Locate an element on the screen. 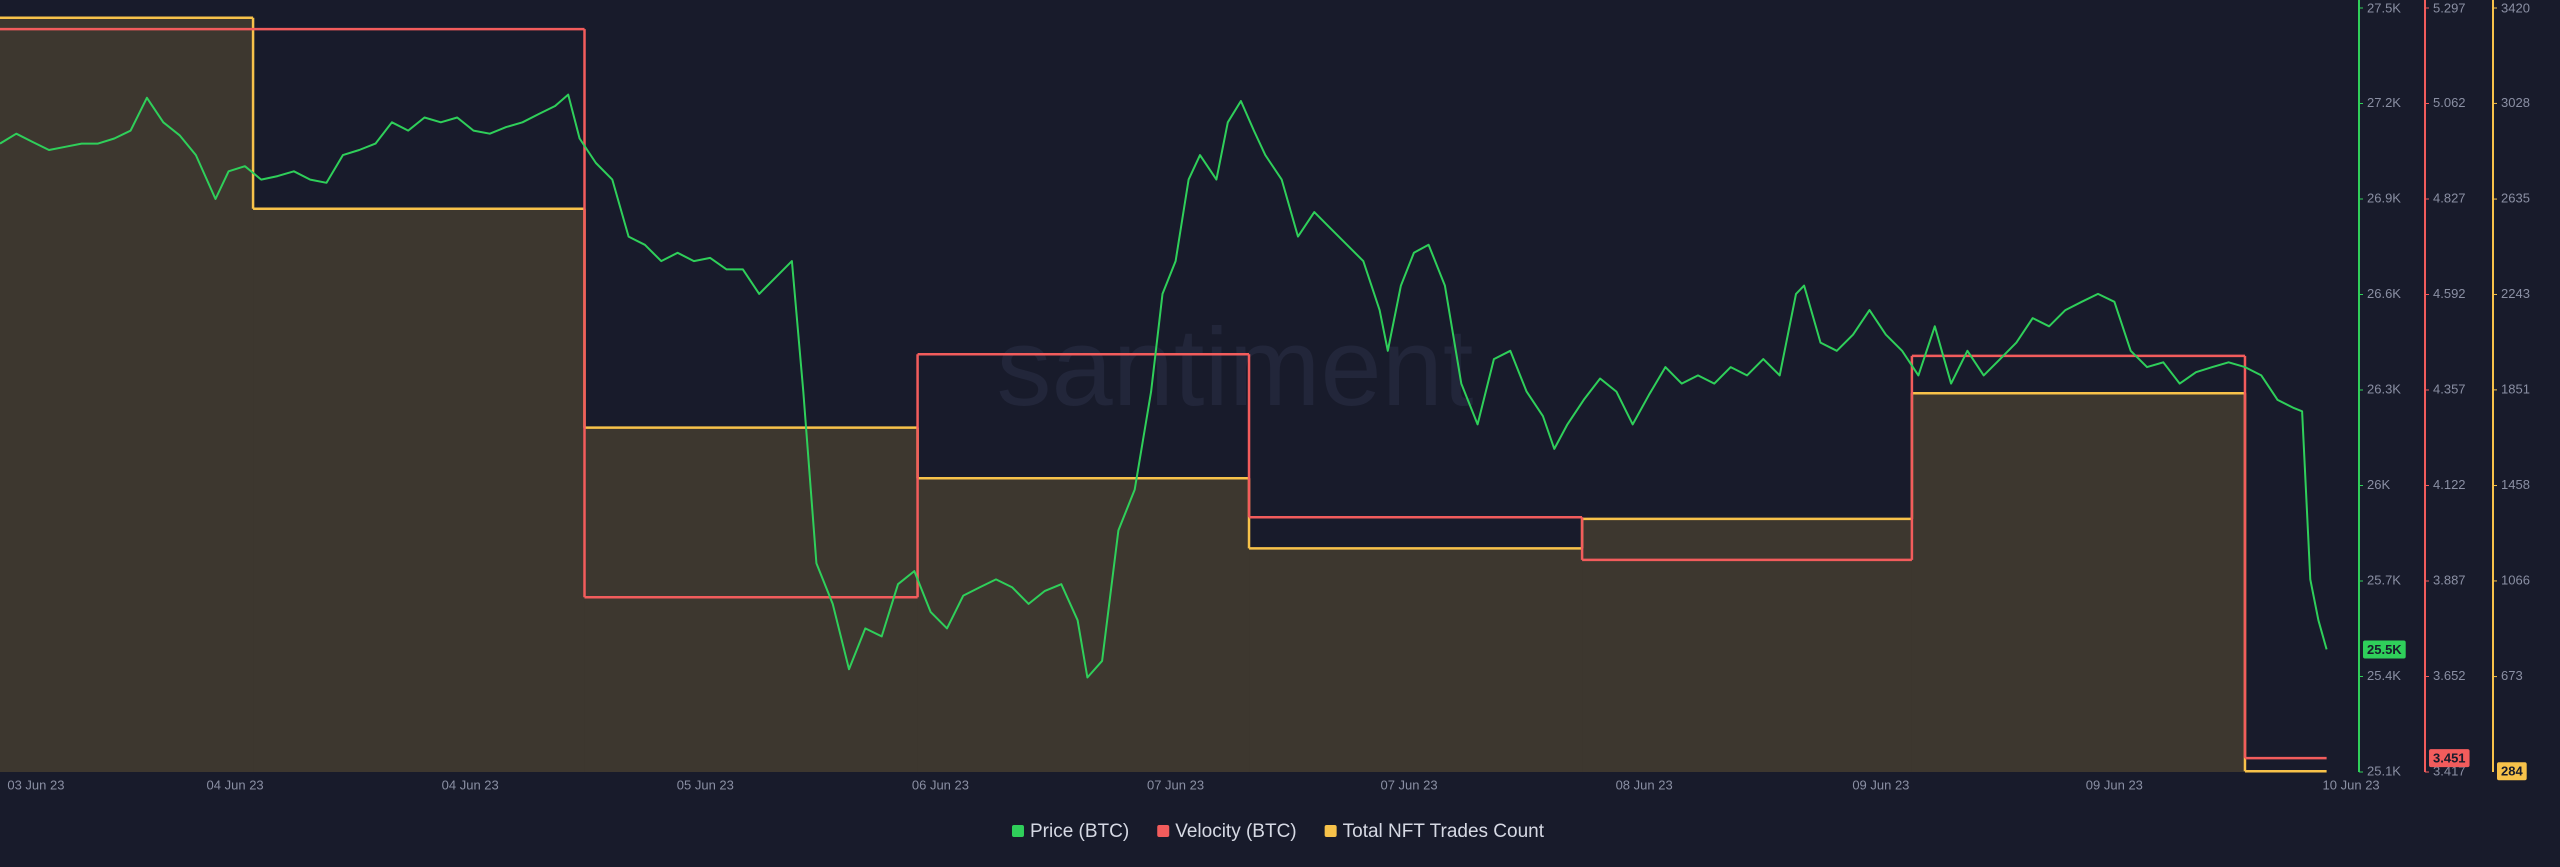  axis-tick-label: 4.592 is located at coordinates (2449, 293).